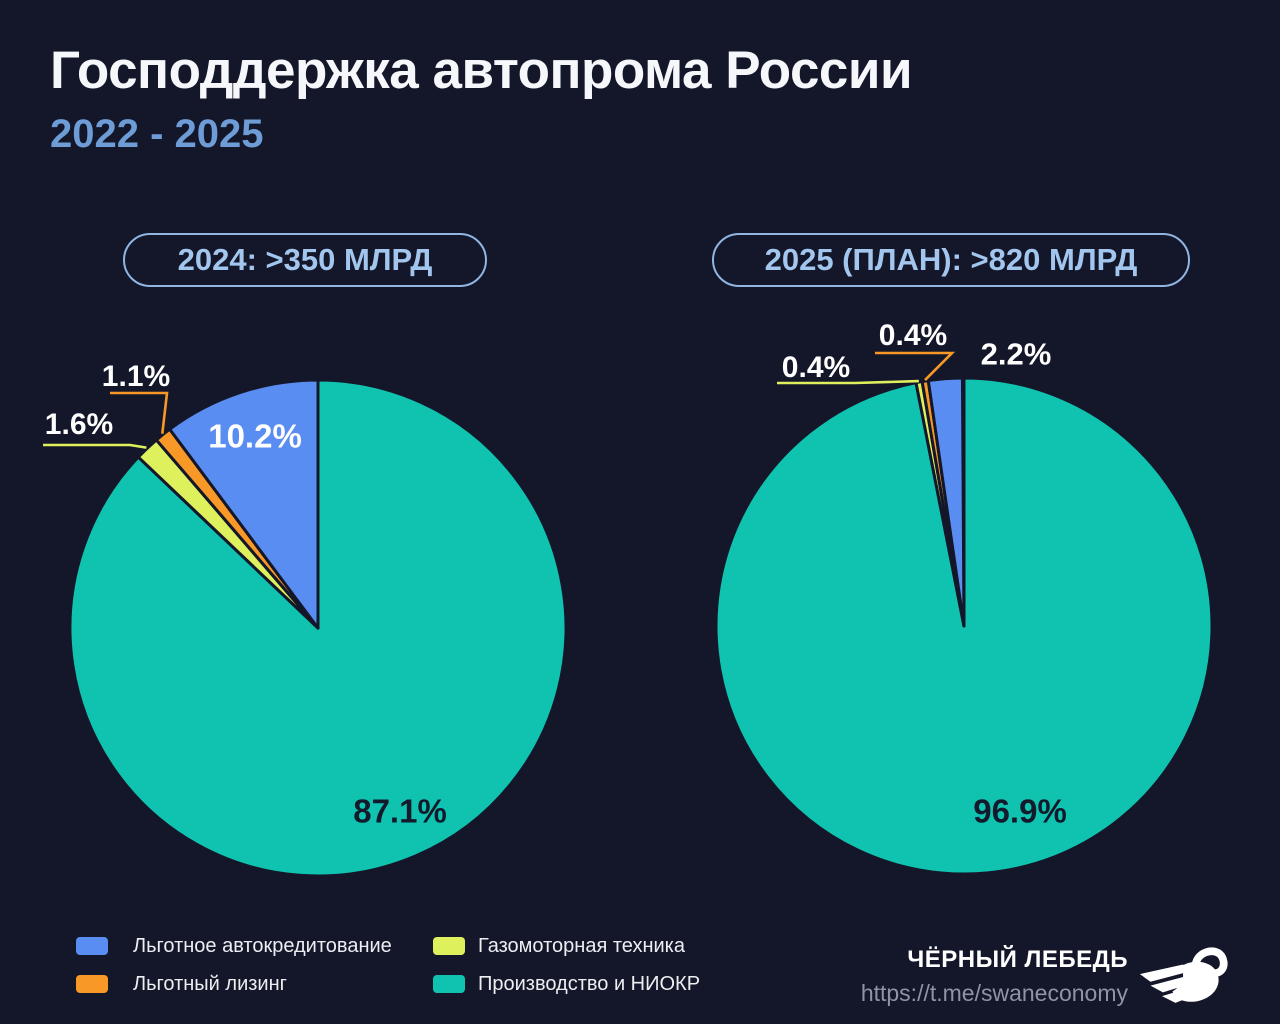 This screenshot has width=1280, height=1024. I want to click on legend-label: Газомоторная техника, so click(581, 945).